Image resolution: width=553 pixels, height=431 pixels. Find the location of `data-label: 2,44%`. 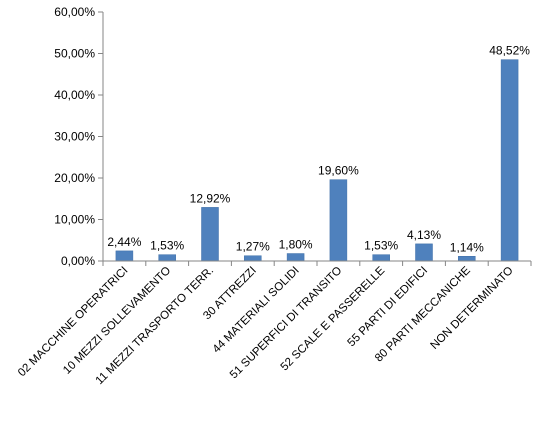

data-label: 2,44% is located at coordinates (124, 242).